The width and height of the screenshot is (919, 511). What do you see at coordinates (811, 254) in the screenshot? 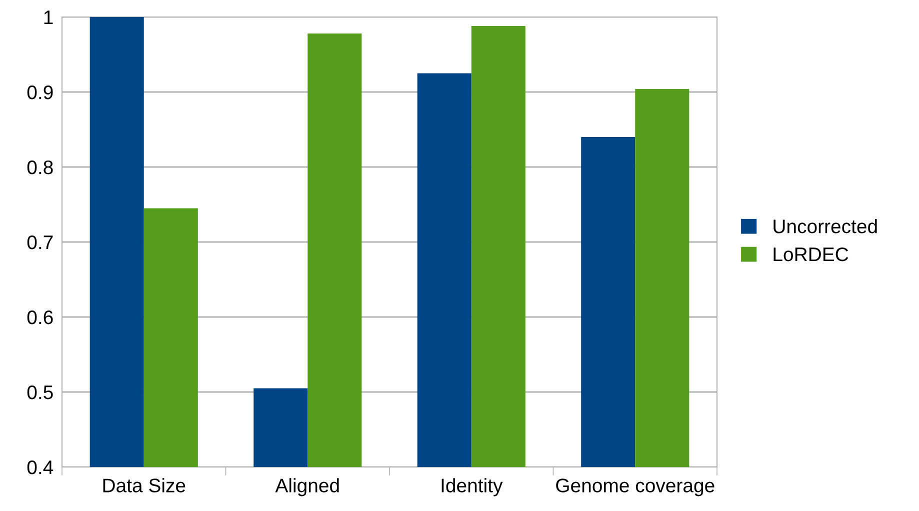
I see `legend-label: LoRDEC` at bounding box center [811, 254].